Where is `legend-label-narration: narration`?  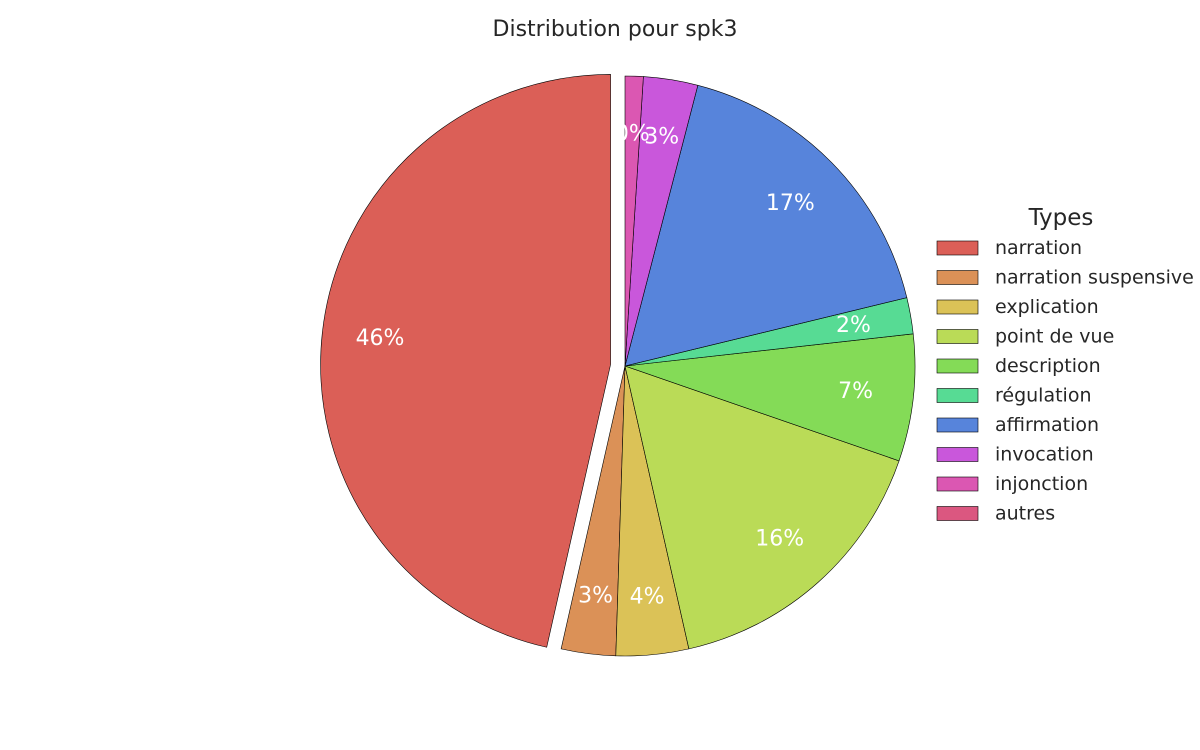
legend-label-narration: narration is located at coordinates (1038, 248).